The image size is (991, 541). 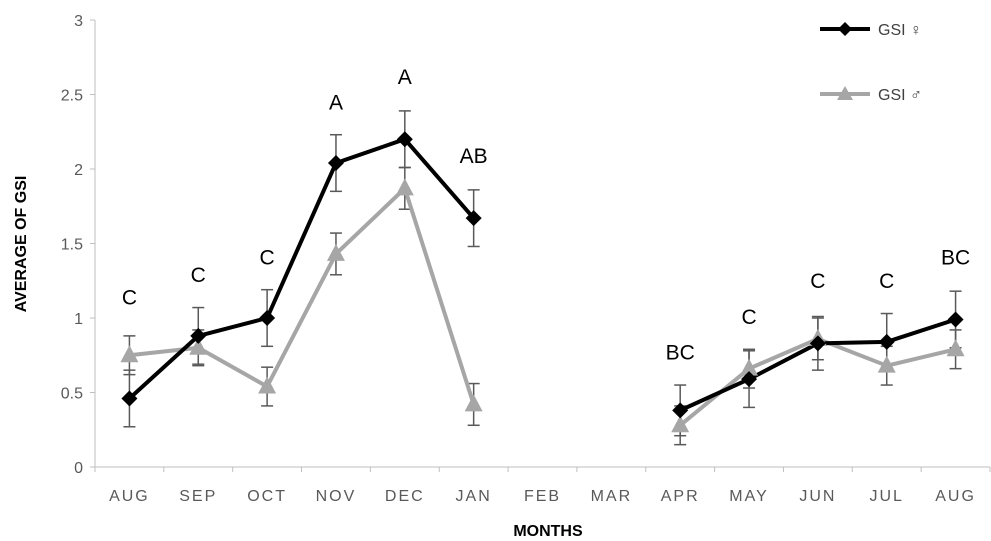 What do you see at coordinates (845, 93) in the screenshot?
I see `legend-triangle-marker` at bounding box center [845, 93].